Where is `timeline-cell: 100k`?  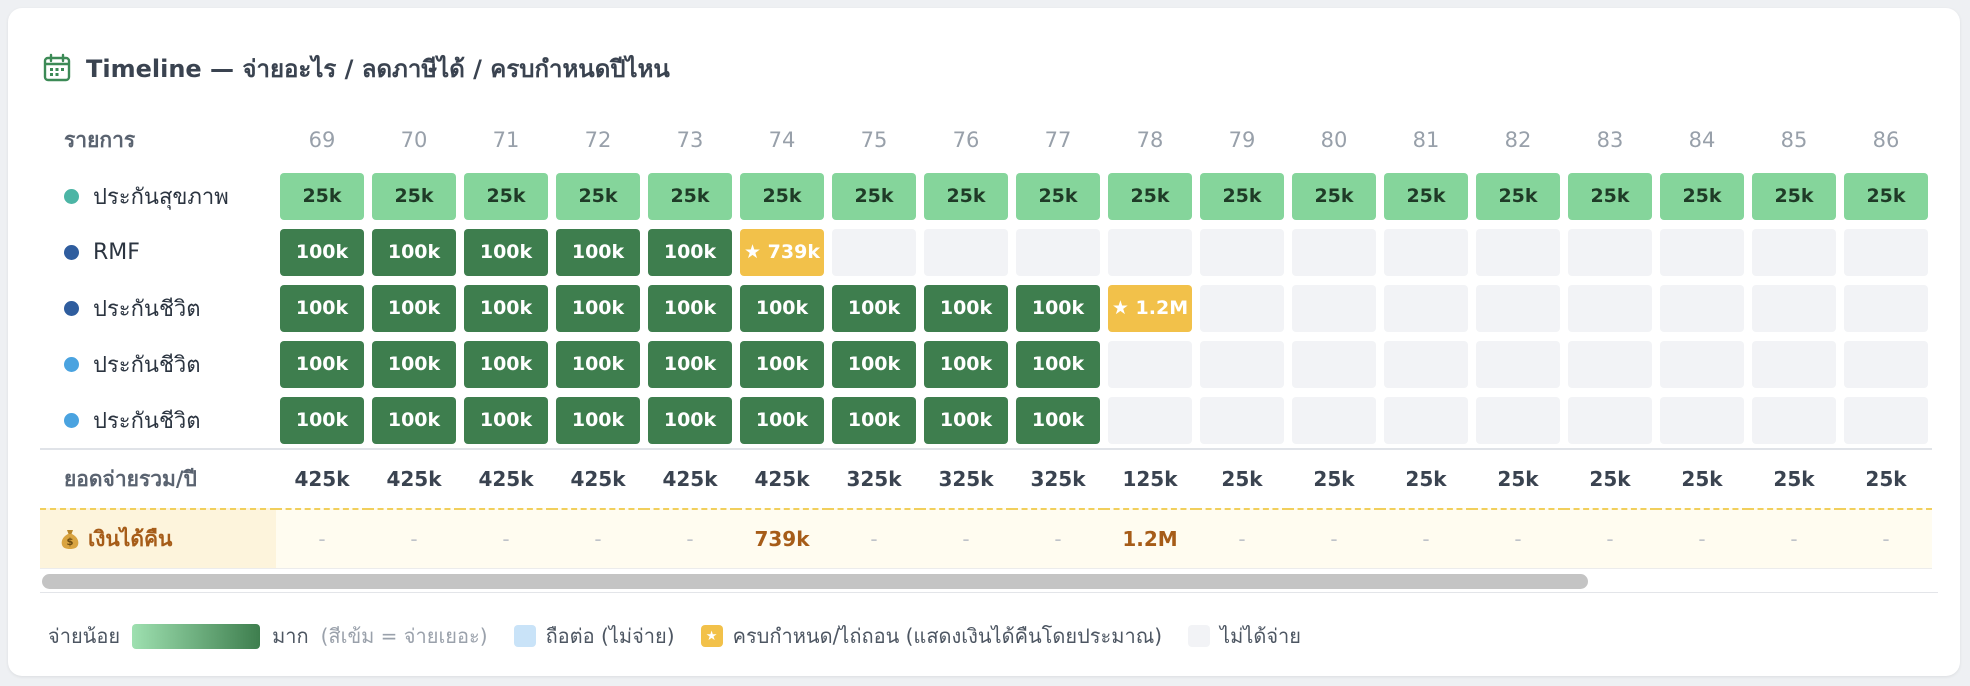
timeline-cell: 100k is located at coordinates (598, 364).